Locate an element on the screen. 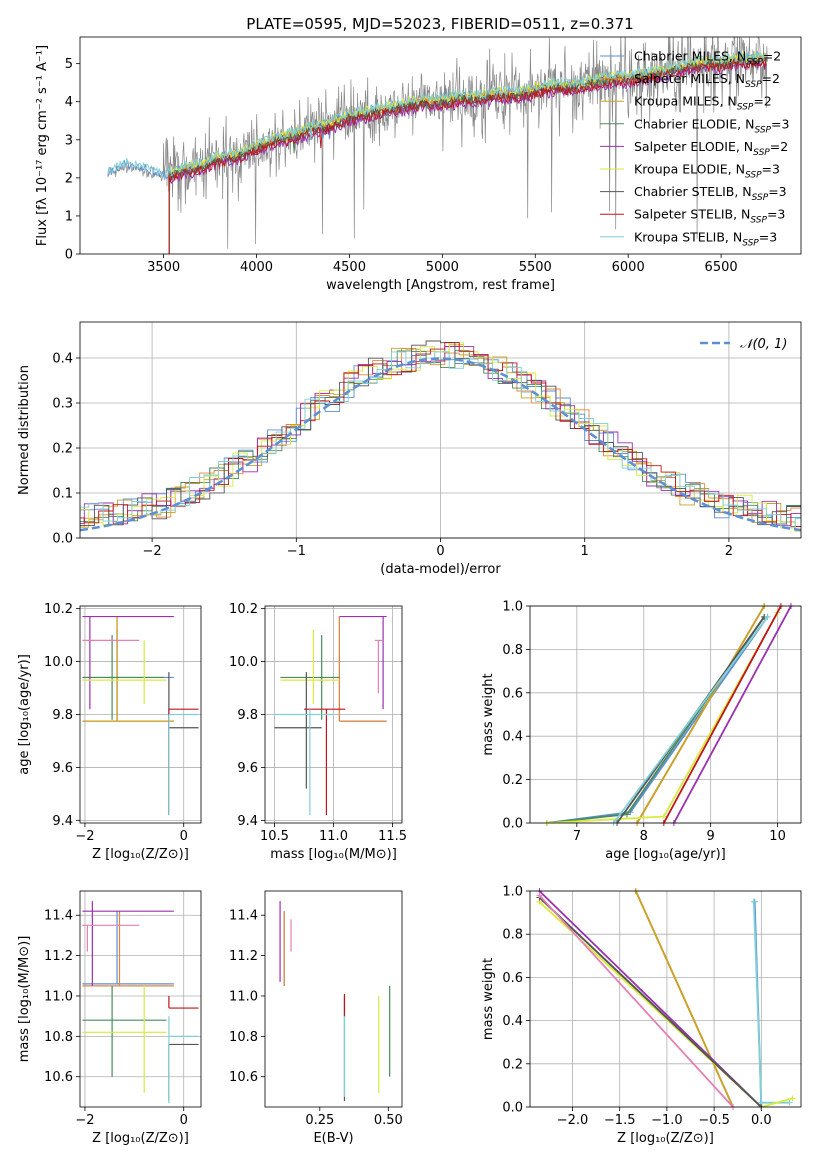 The height and width of the screenshot is (1170, 819). x-tick-label: 0.0 is located at coordinates (761, 1120).